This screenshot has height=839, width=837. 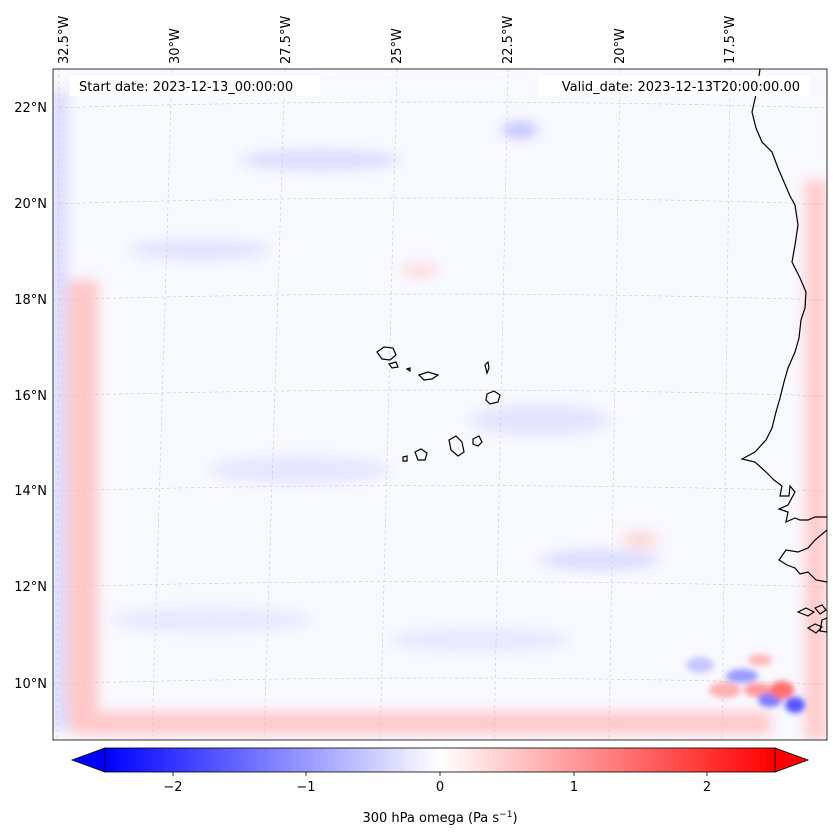 What do you see at coordinates (811, 619) in the screenshot?
I see `coastline-bijagos` at bounding box center [811, 619].